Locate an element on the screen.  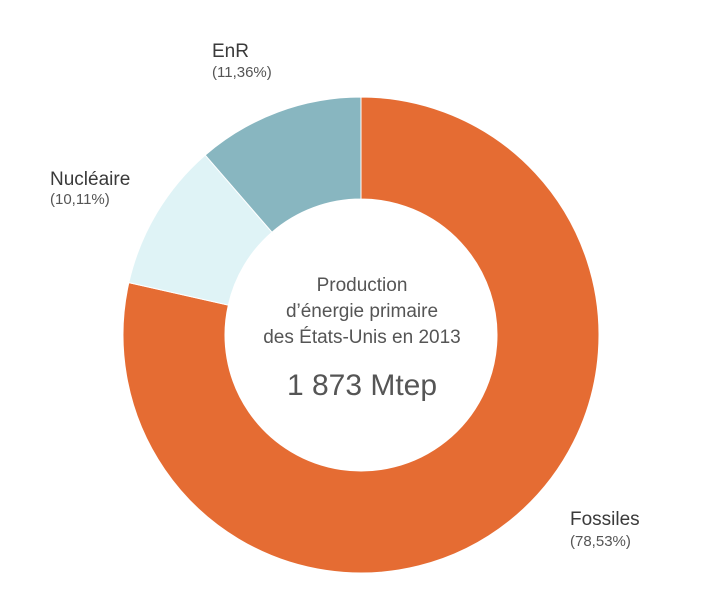
slice-name-fossiles: Fossiles is located at coordinates (605, 519).